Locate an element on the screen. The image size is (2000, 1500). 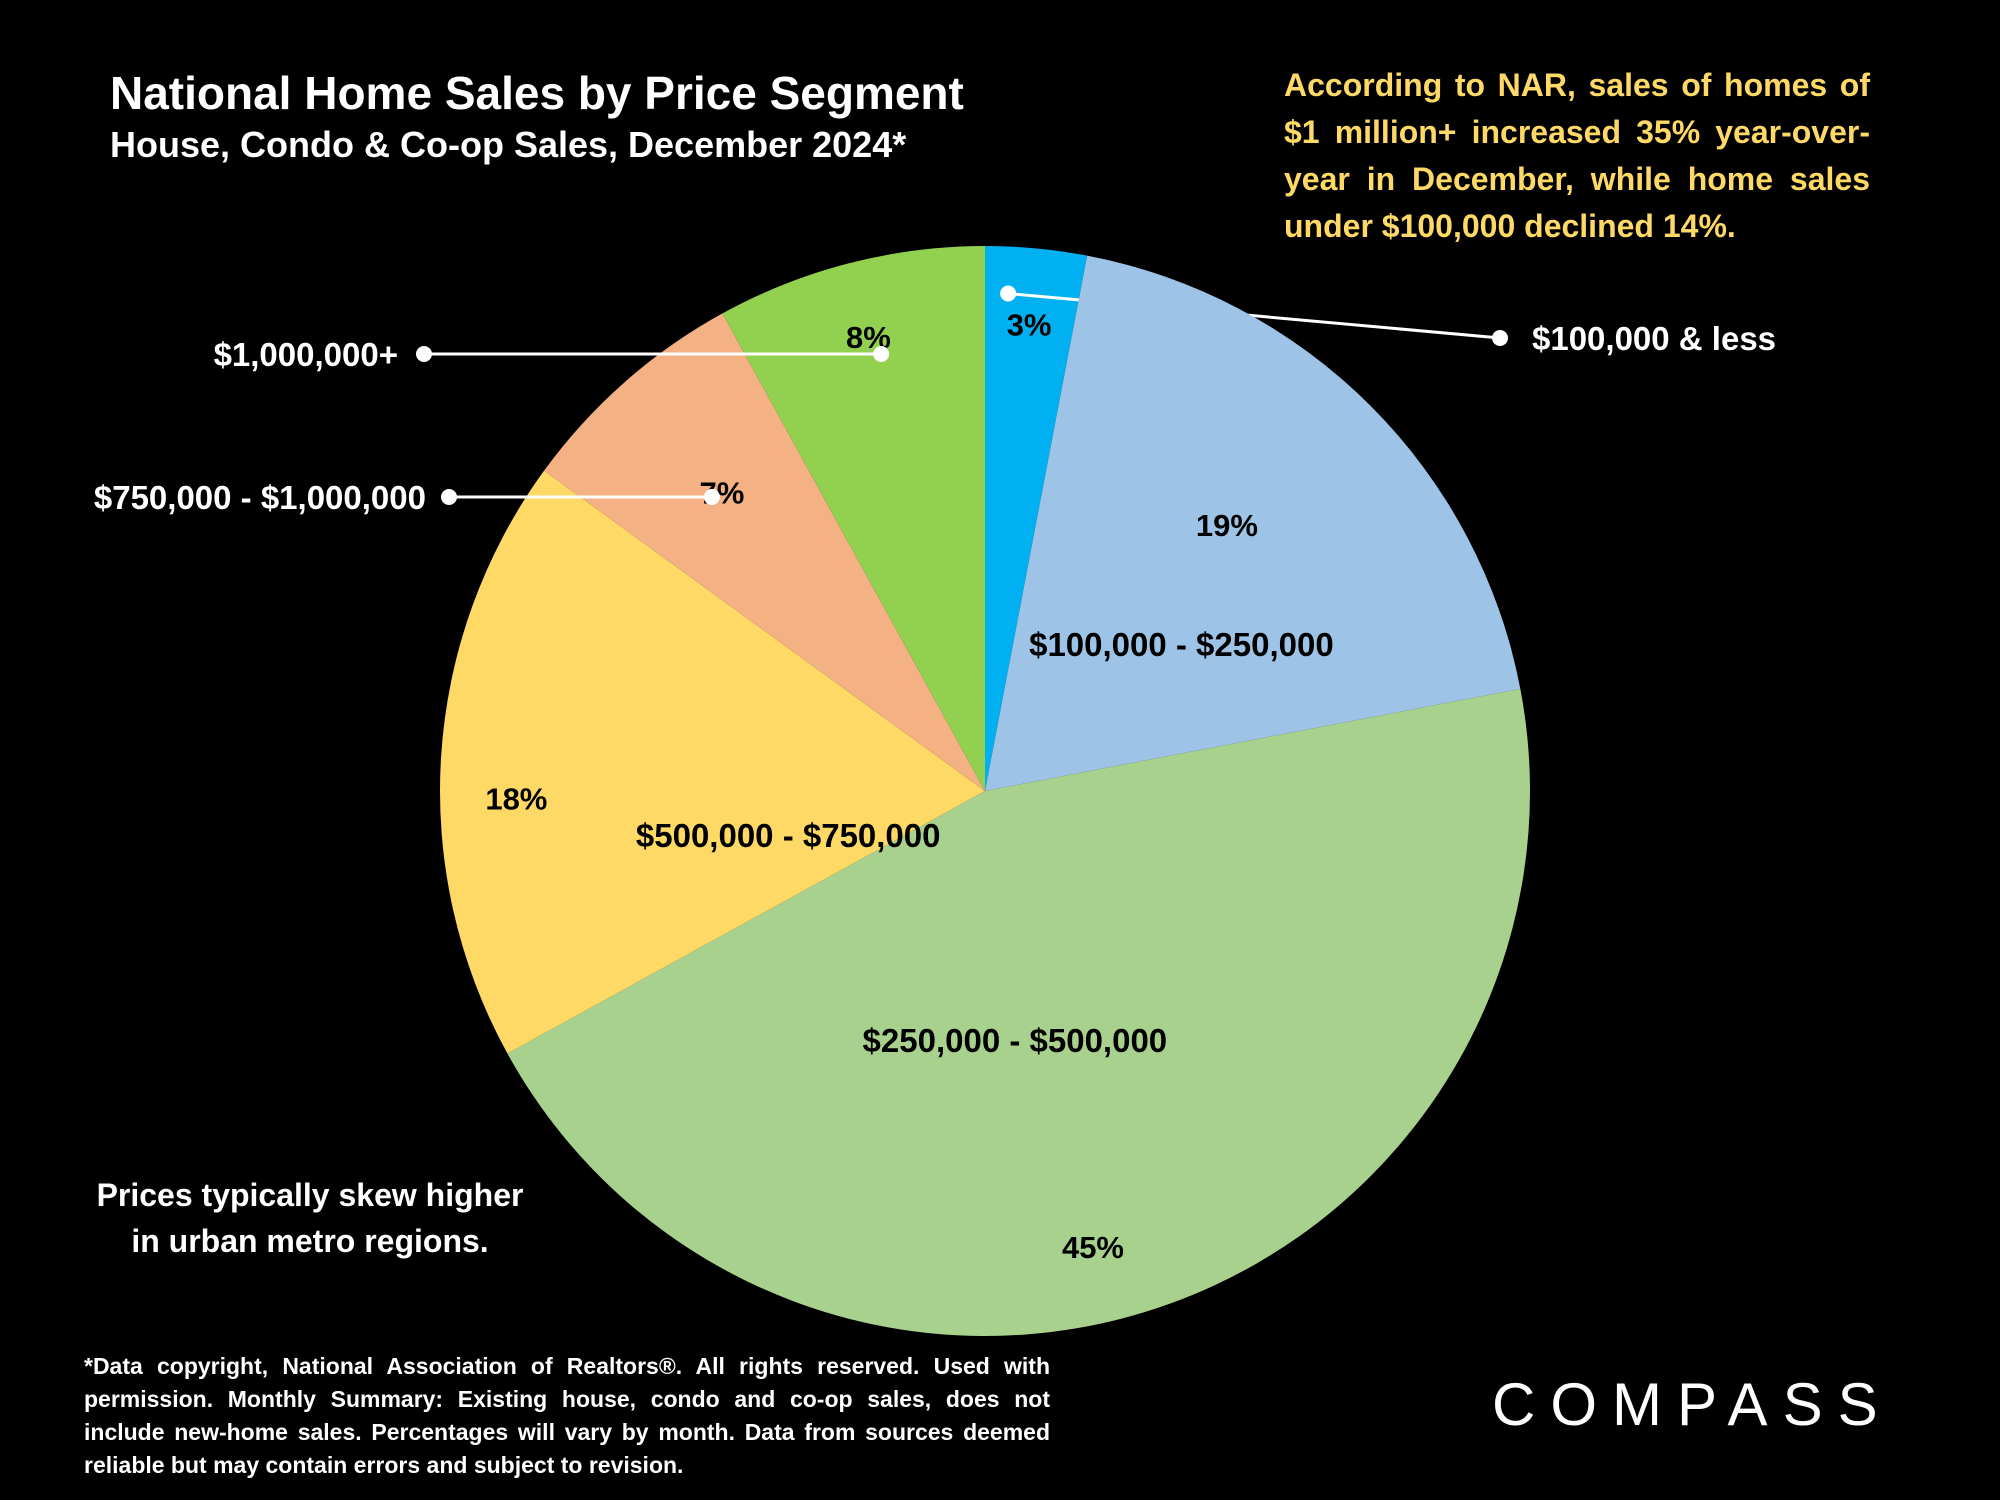
slice-category-label: $1,000,000+ is located at coordinates (306, 354).